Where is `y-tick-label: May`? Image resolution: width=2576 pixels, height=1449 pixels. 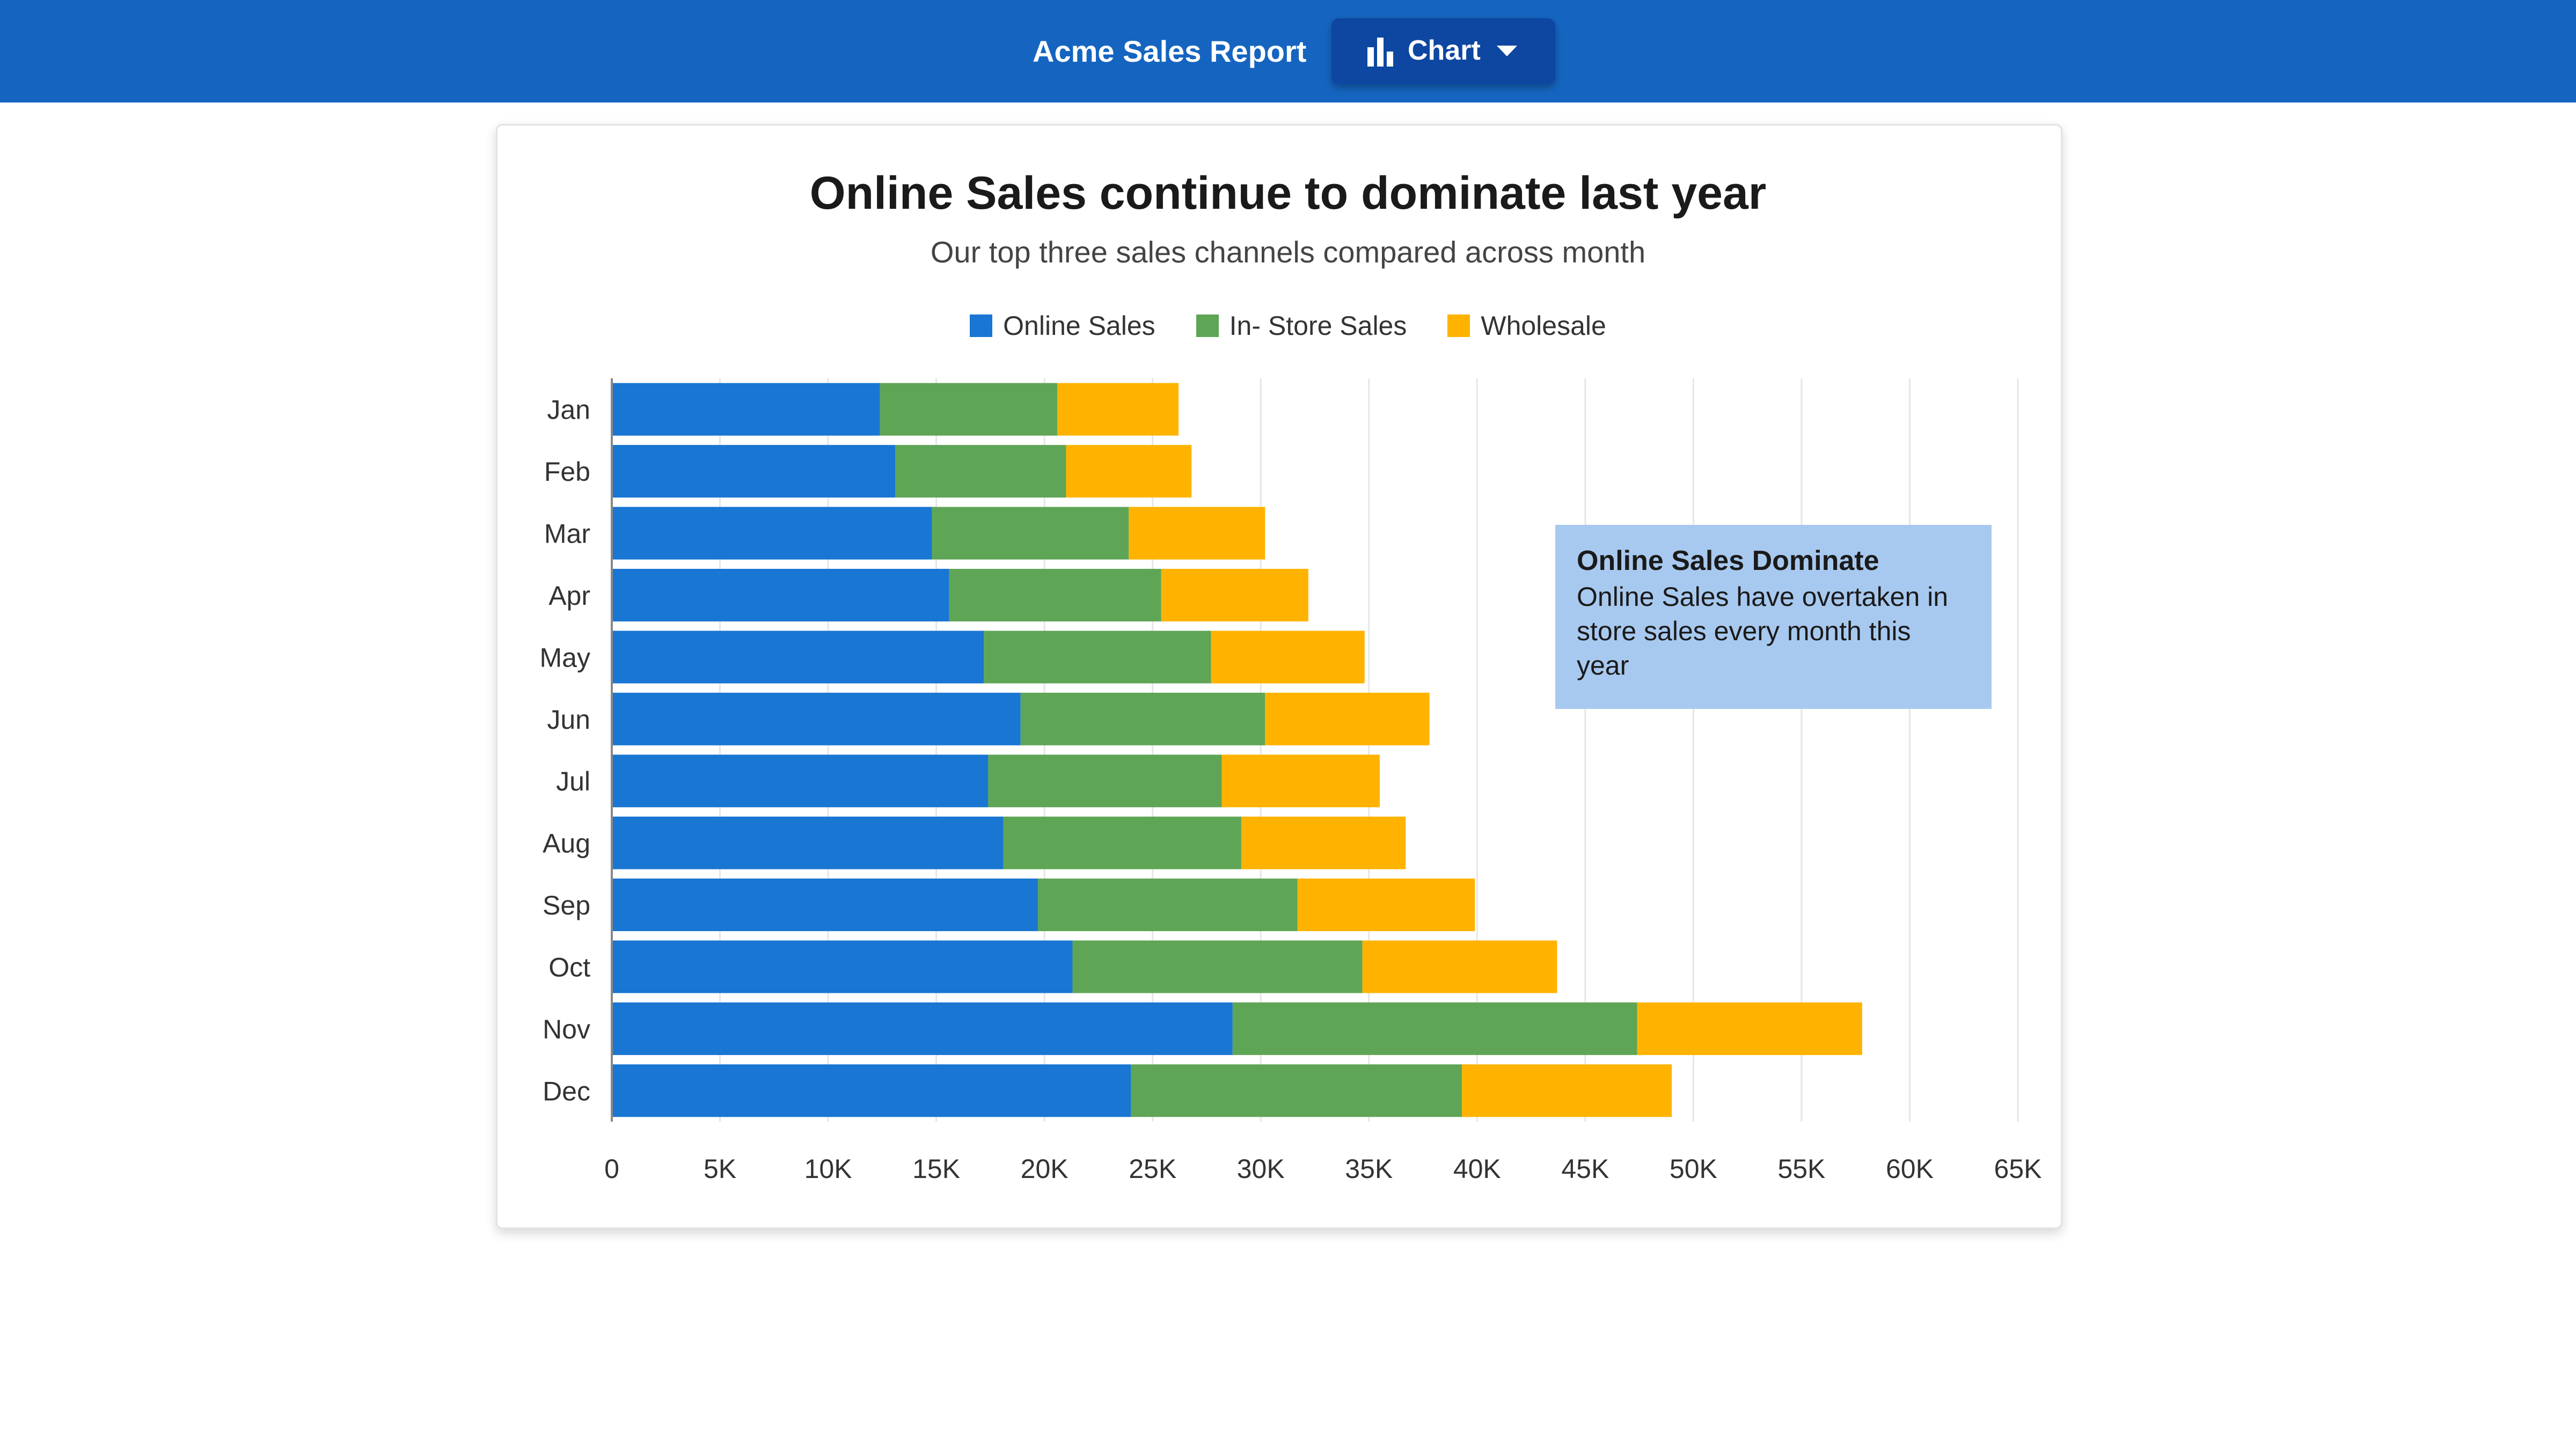 y-tick-label: May is located at coordinates (565, 657).